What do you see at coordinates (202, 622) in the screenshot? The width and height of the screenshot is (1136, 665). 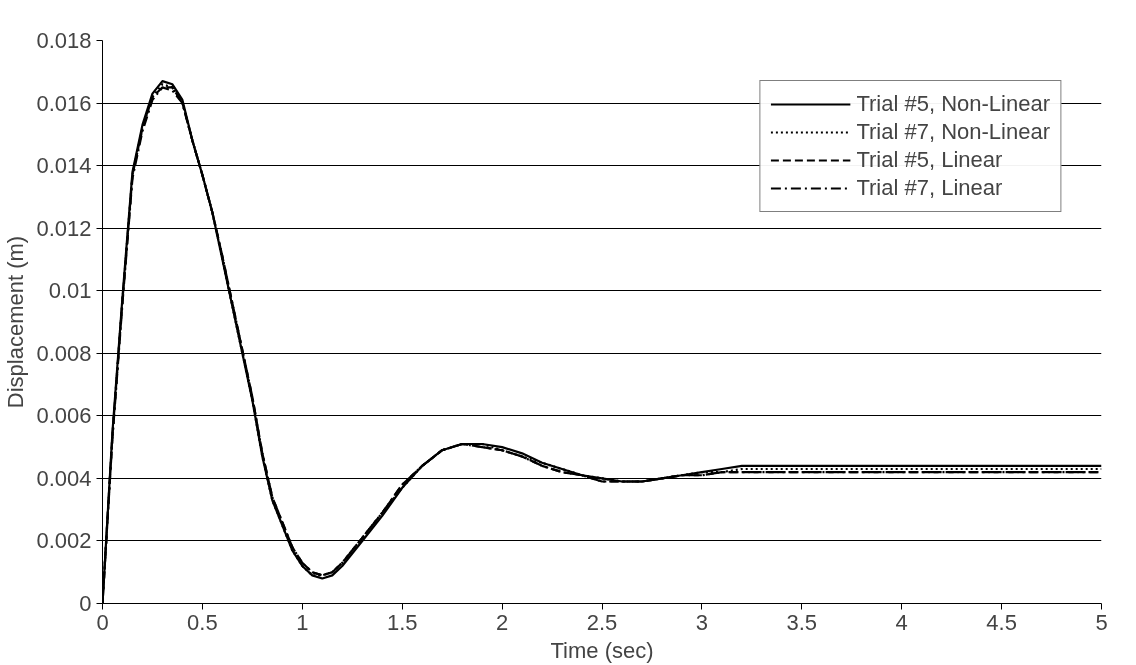 I see `x-tick-label: 0.5` at bounding box center [202, 622].